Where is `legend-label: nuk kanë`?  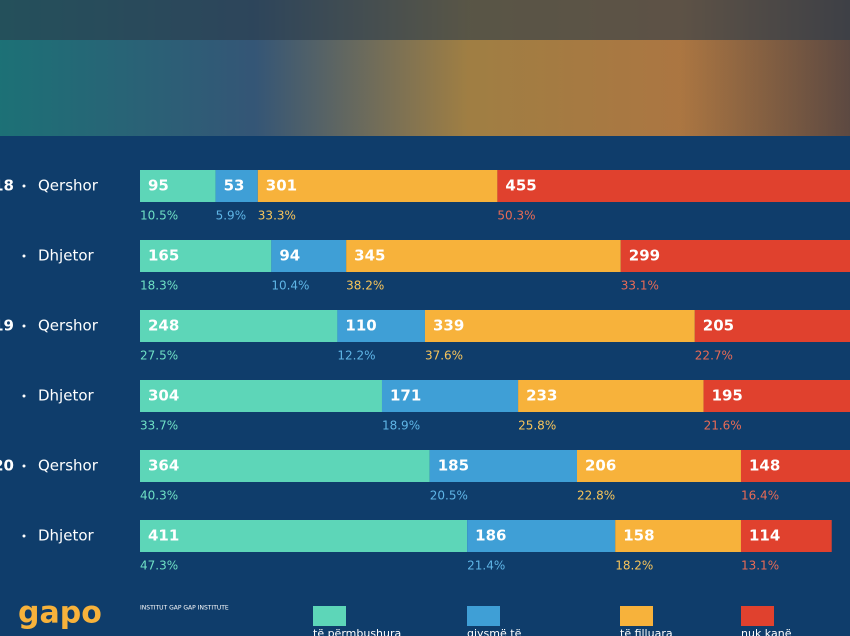 legend-label: nuk kanë is located at coordinates (766, 631).